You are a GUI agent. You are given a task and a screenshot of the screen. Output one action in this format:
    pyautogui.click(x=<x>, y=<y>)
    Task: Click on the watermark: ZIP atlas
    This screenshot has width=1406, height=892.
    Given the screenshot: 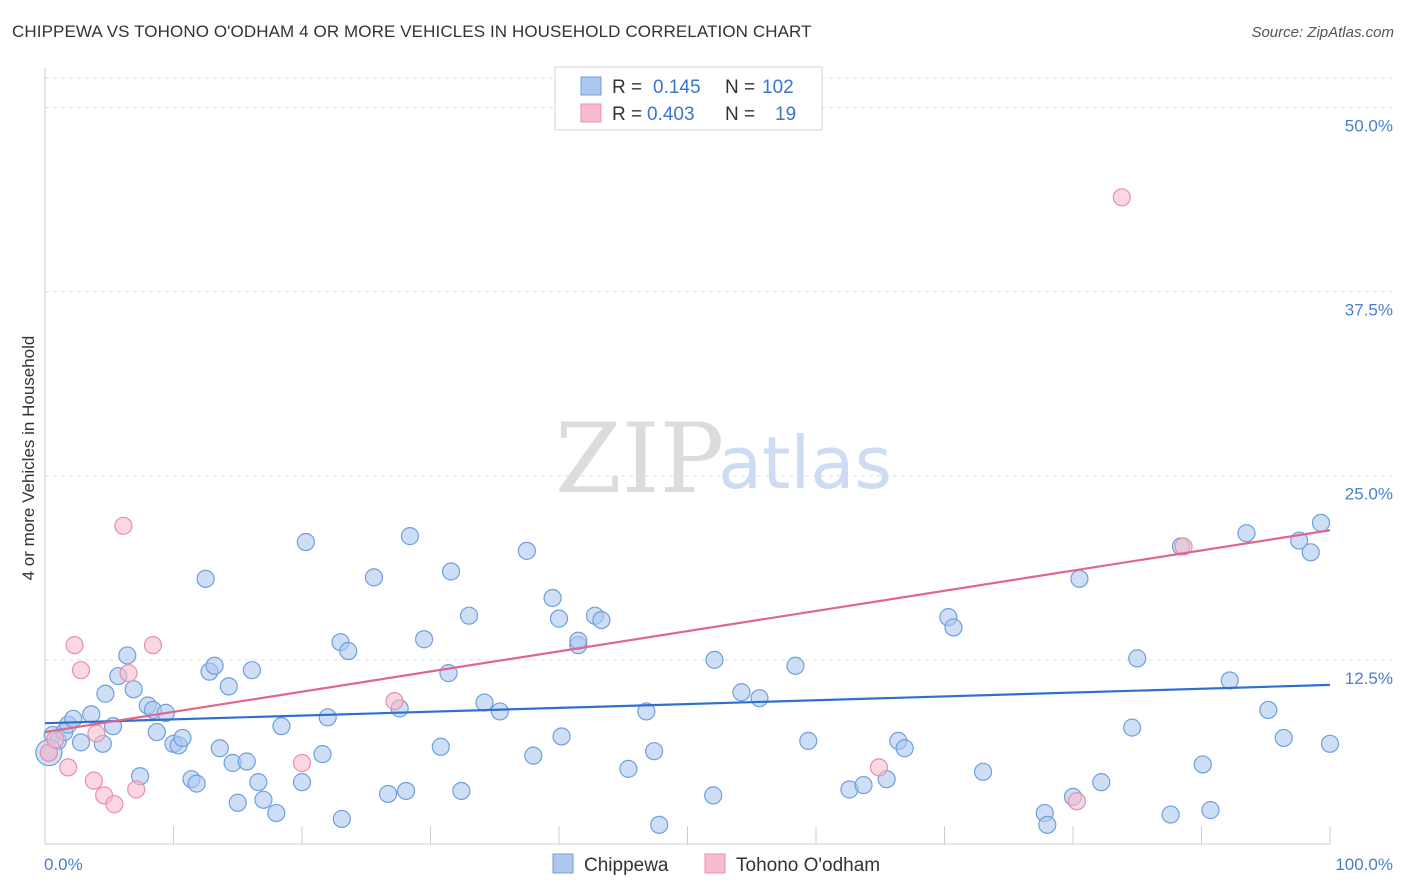 What is the action you would take?
    pyautogui.click(x=723, y=459)
    